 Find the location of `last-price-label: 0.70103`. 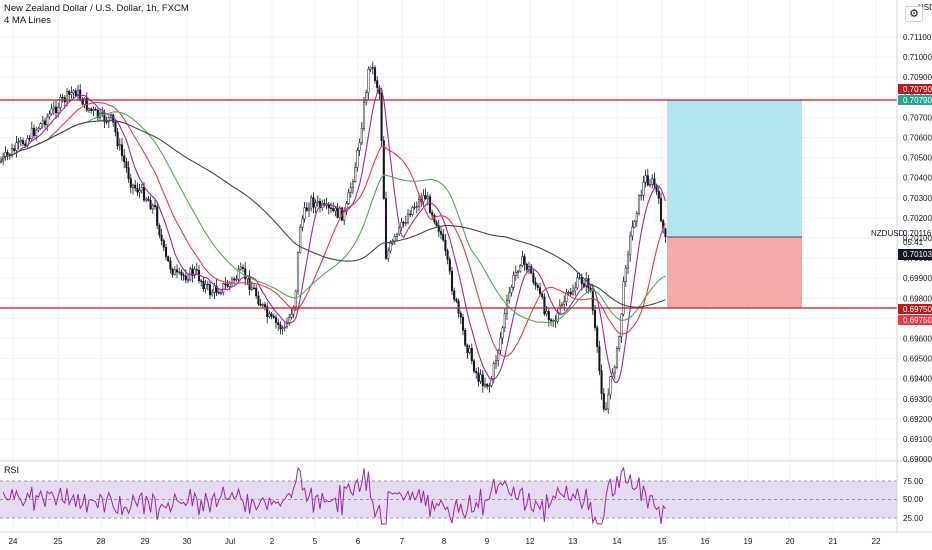

last-price-label: 0.70103 is located at coordinates (917, 254).